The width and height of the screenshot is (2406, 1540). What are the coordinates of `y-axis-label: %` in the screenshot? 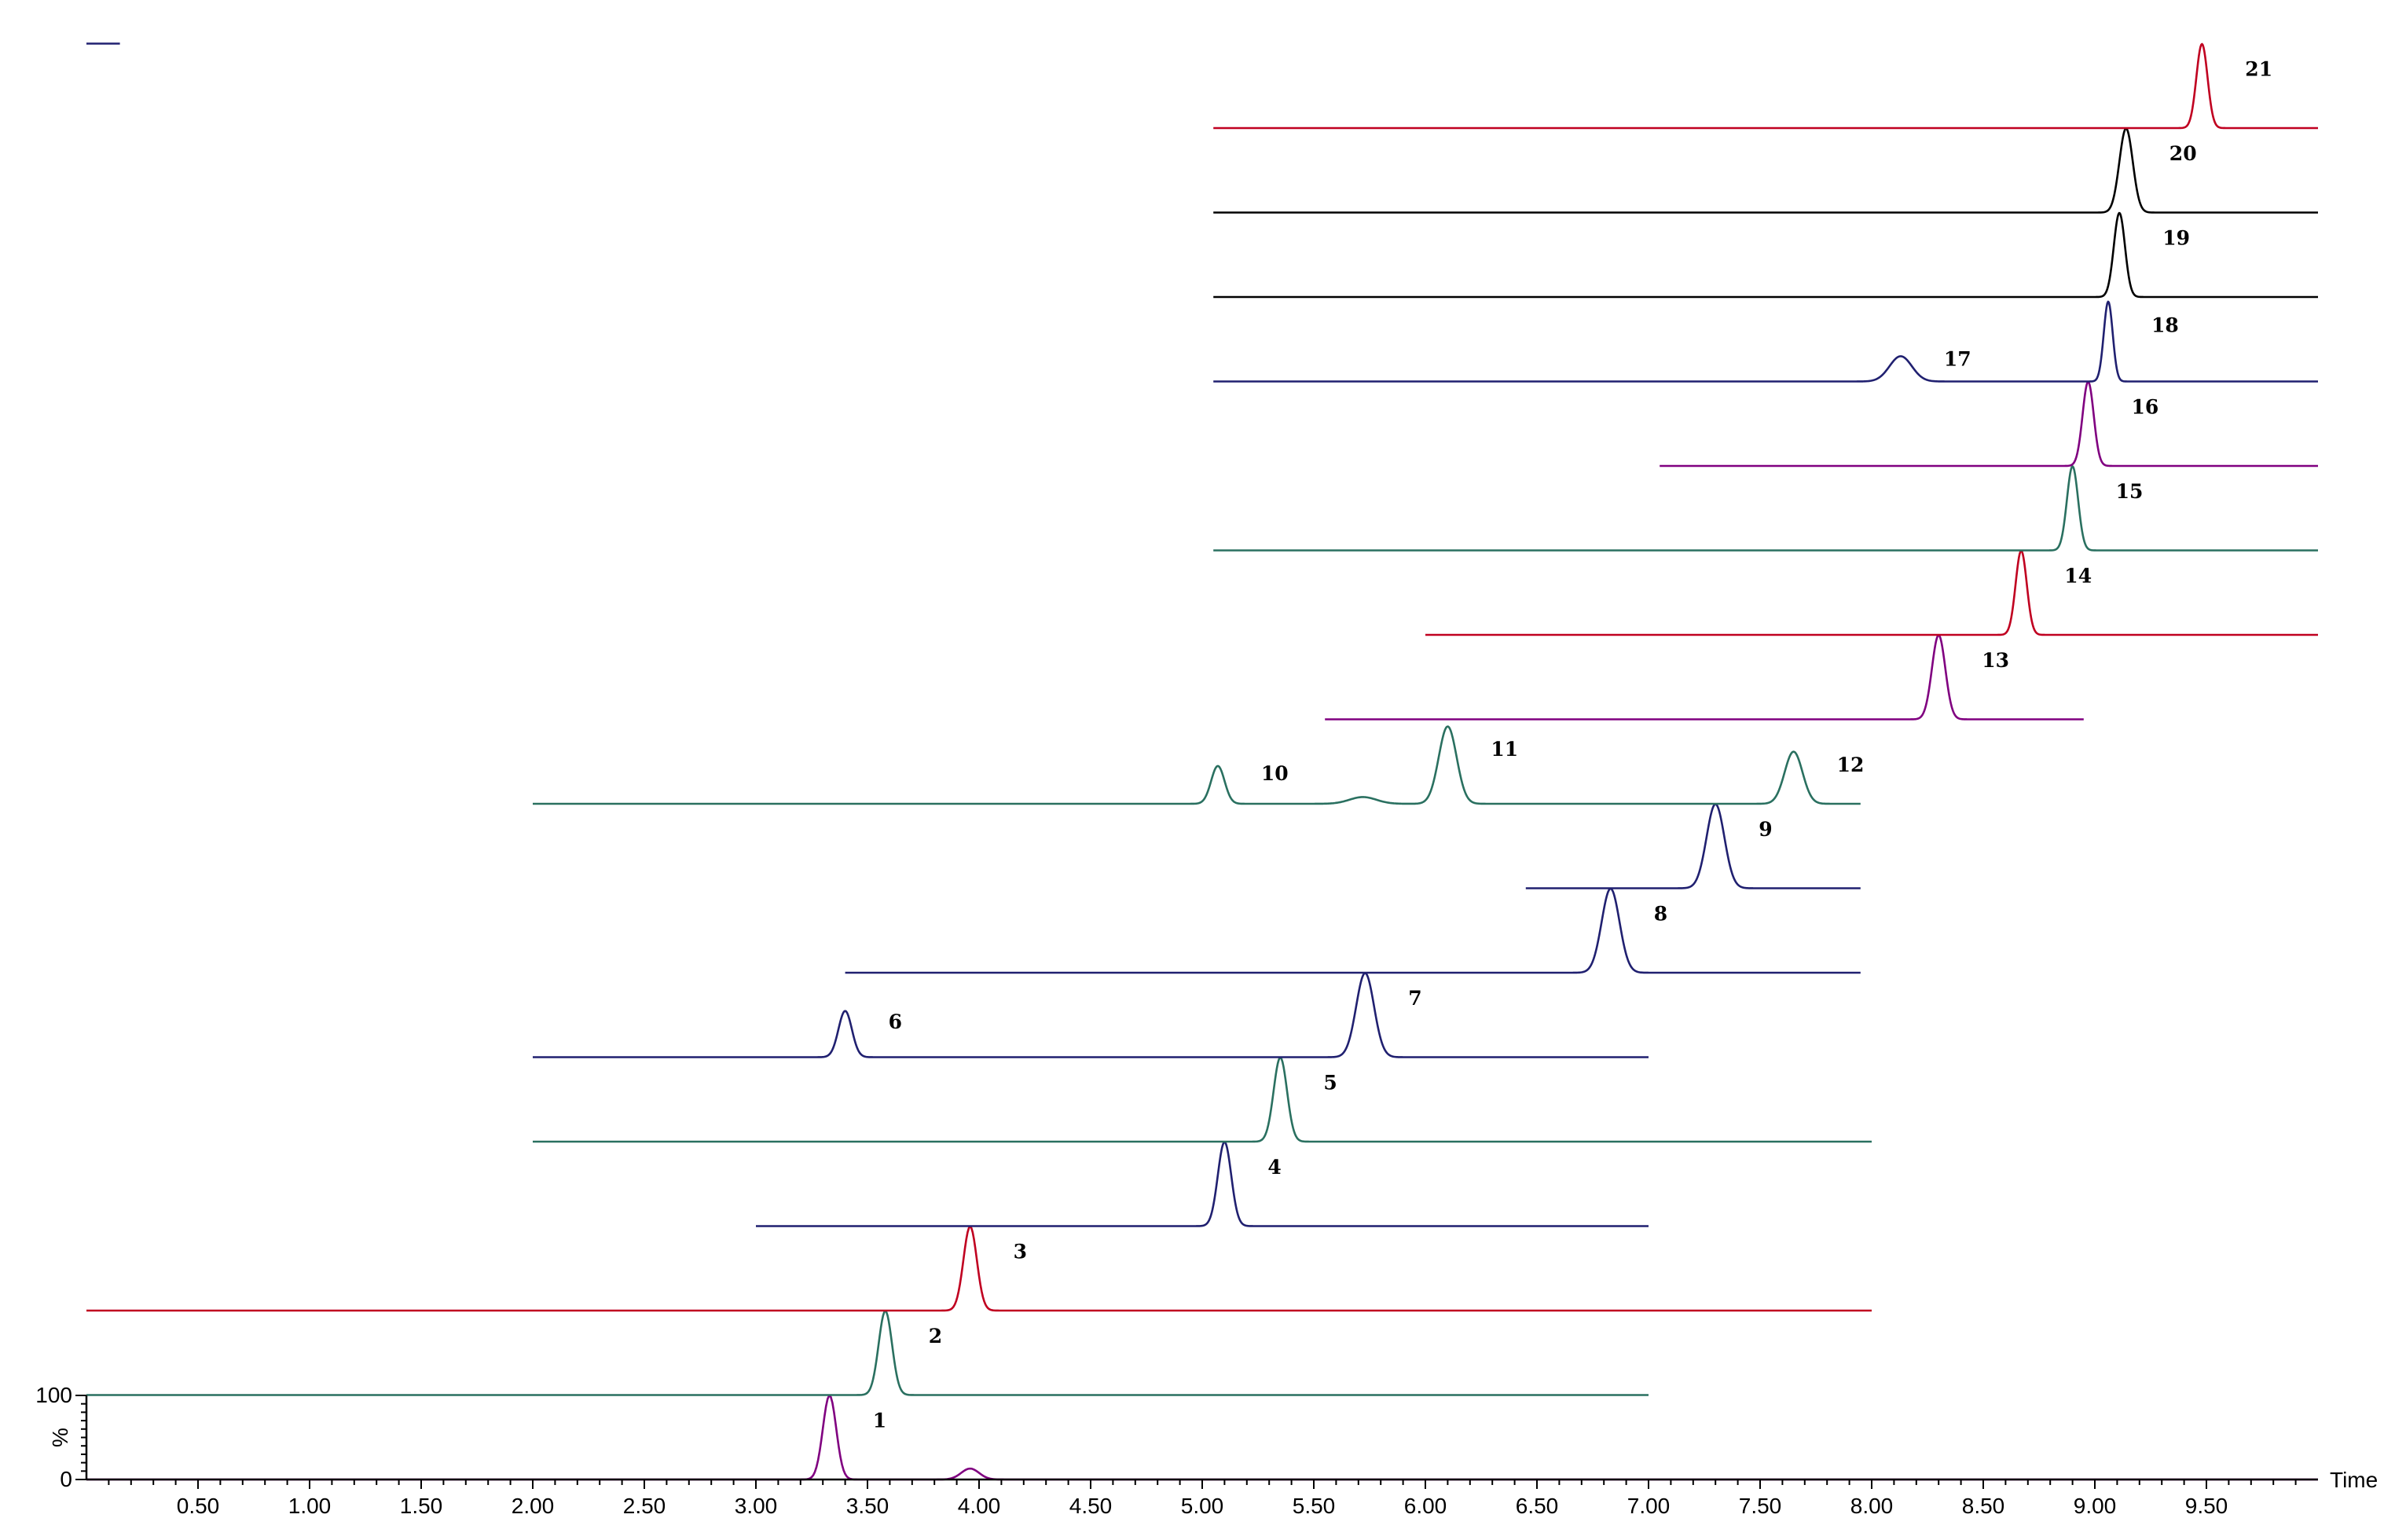 It's located at (60, 1437).